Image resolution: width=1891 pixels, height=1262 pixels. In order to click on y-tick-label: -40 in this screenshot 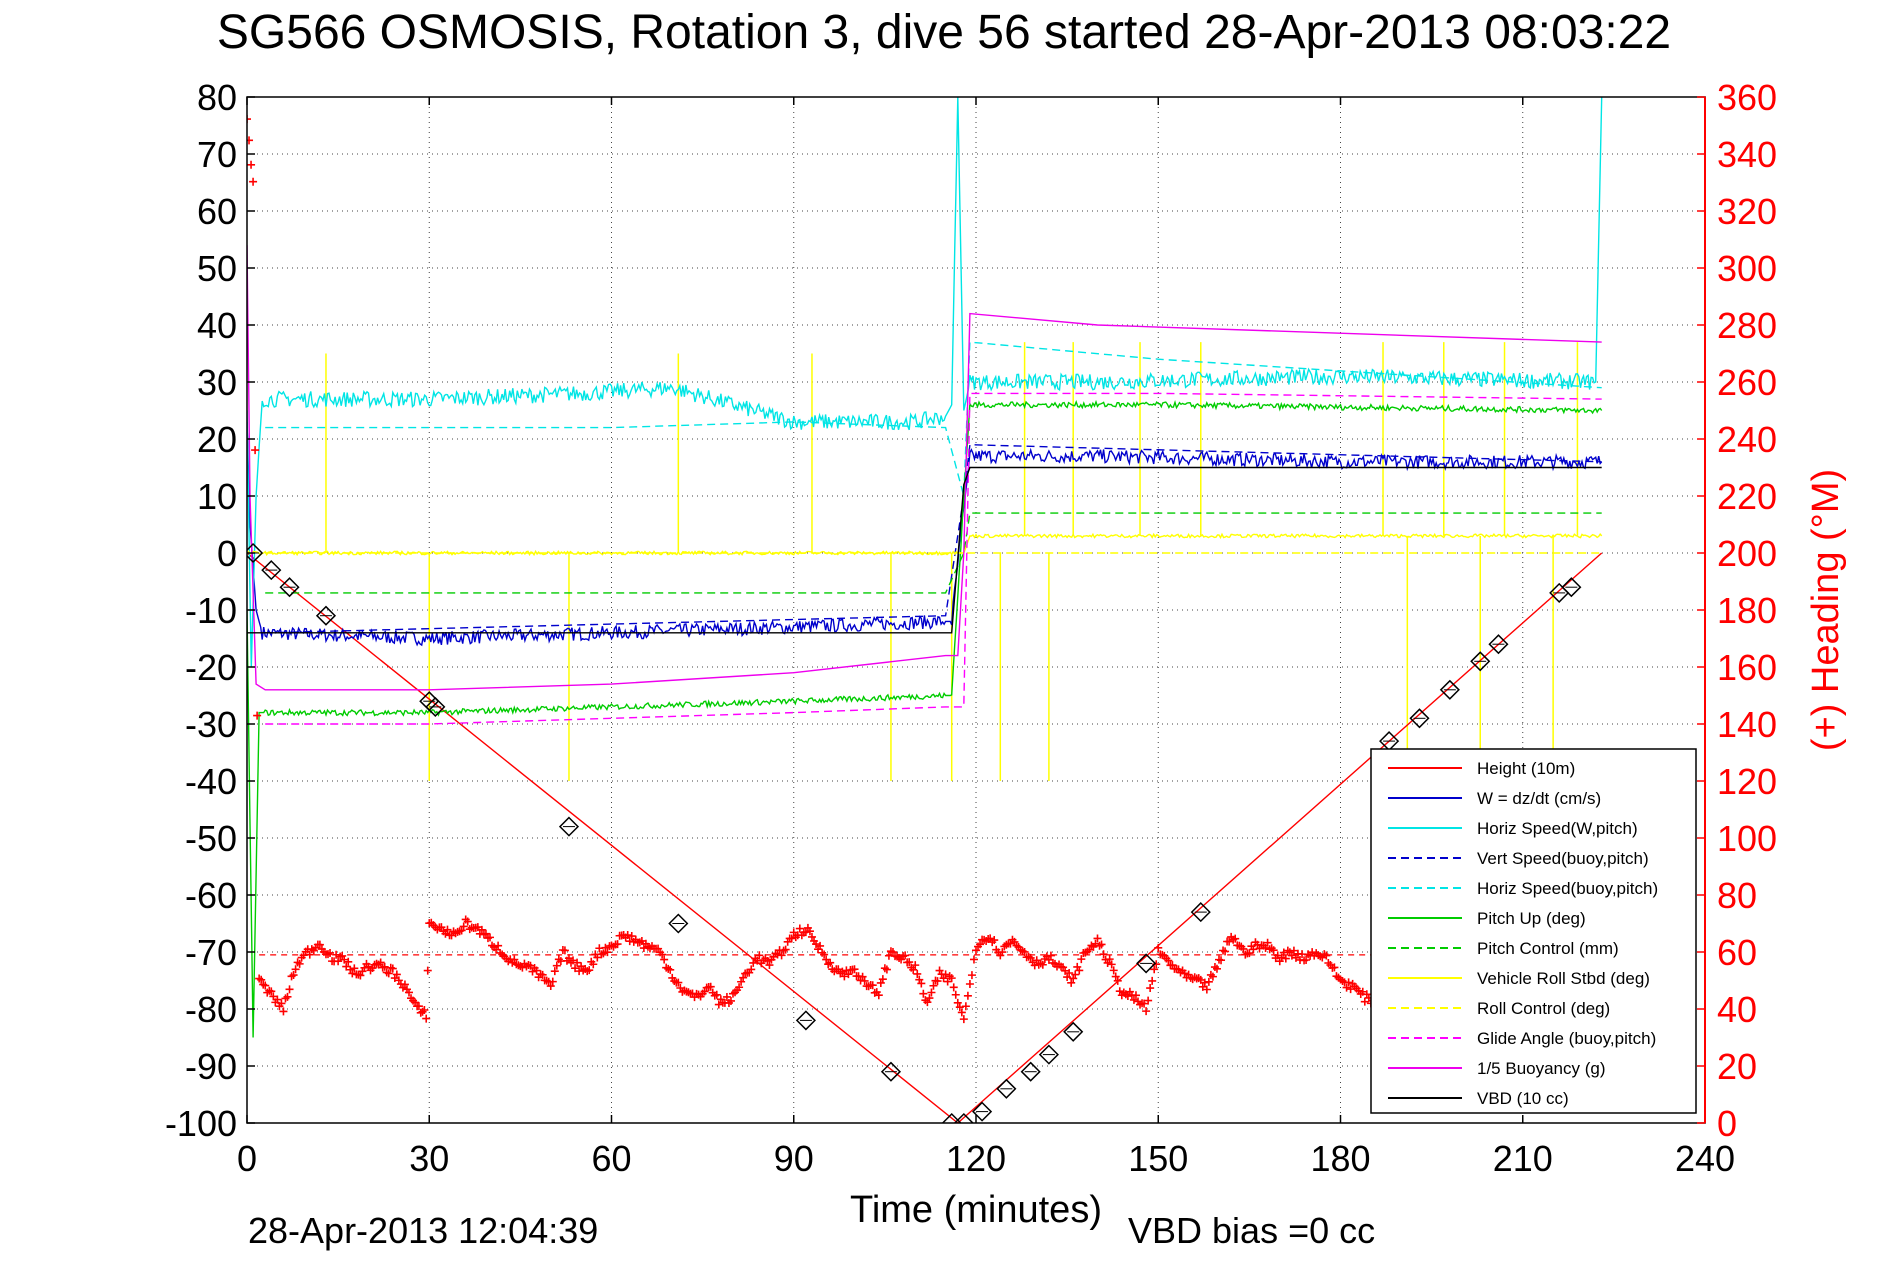, I will do `click(211, 781)`.